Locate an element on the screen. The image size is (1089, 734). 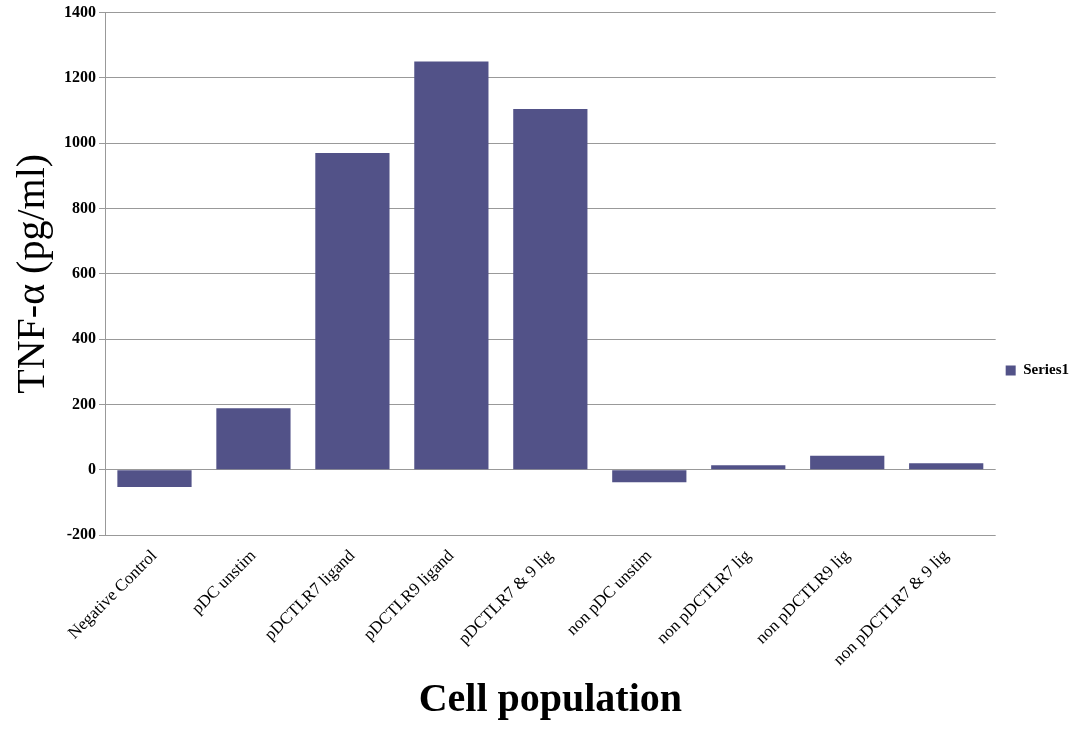
y-tick-label: 400 is located at coordinates (84, 338).